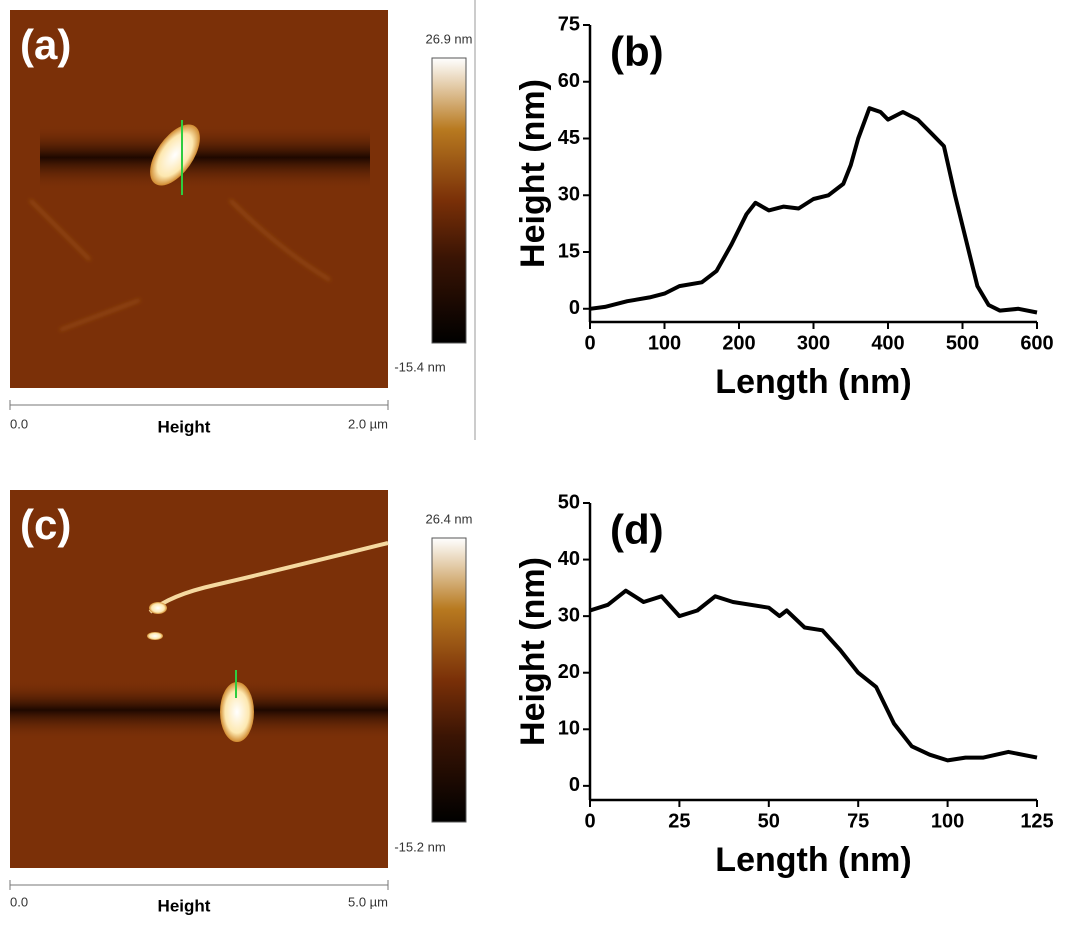 The width and height of the screenshot is (1065, 925). What do you see at coordinates (569, 251) in the screenshot?
I see `y-tick-label: 15` at bounding box center [569, 251].